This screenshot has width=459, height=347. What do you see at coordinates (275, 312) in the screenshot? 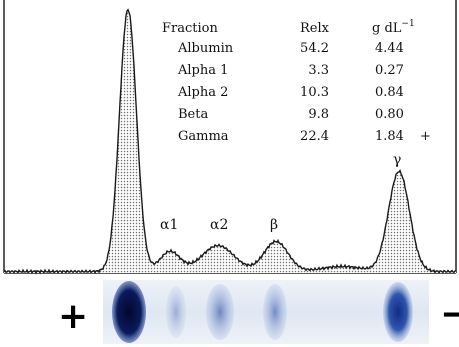
I see `gel-band-beta` at bounding box center [275, 312].